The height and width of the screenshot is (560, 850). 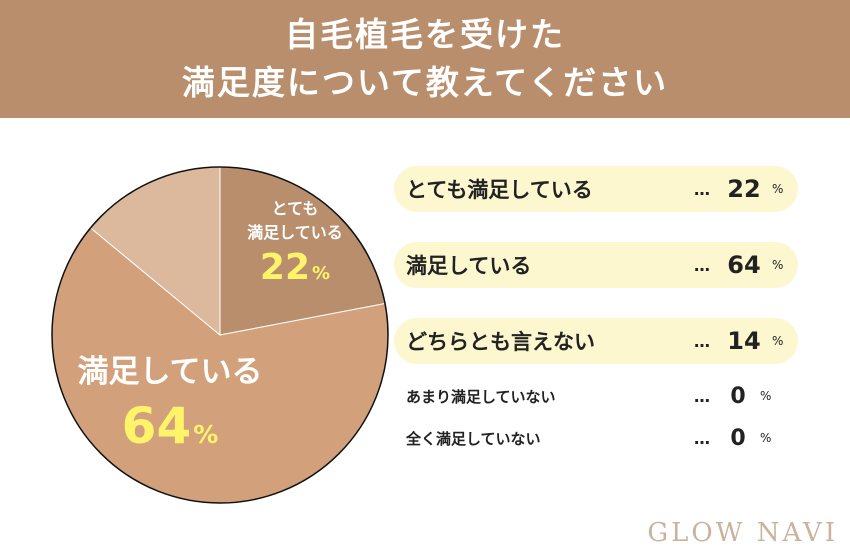 I want to click on slice-label-very-satisfied: とても 満足している 22%, so click(x=295, y=247).